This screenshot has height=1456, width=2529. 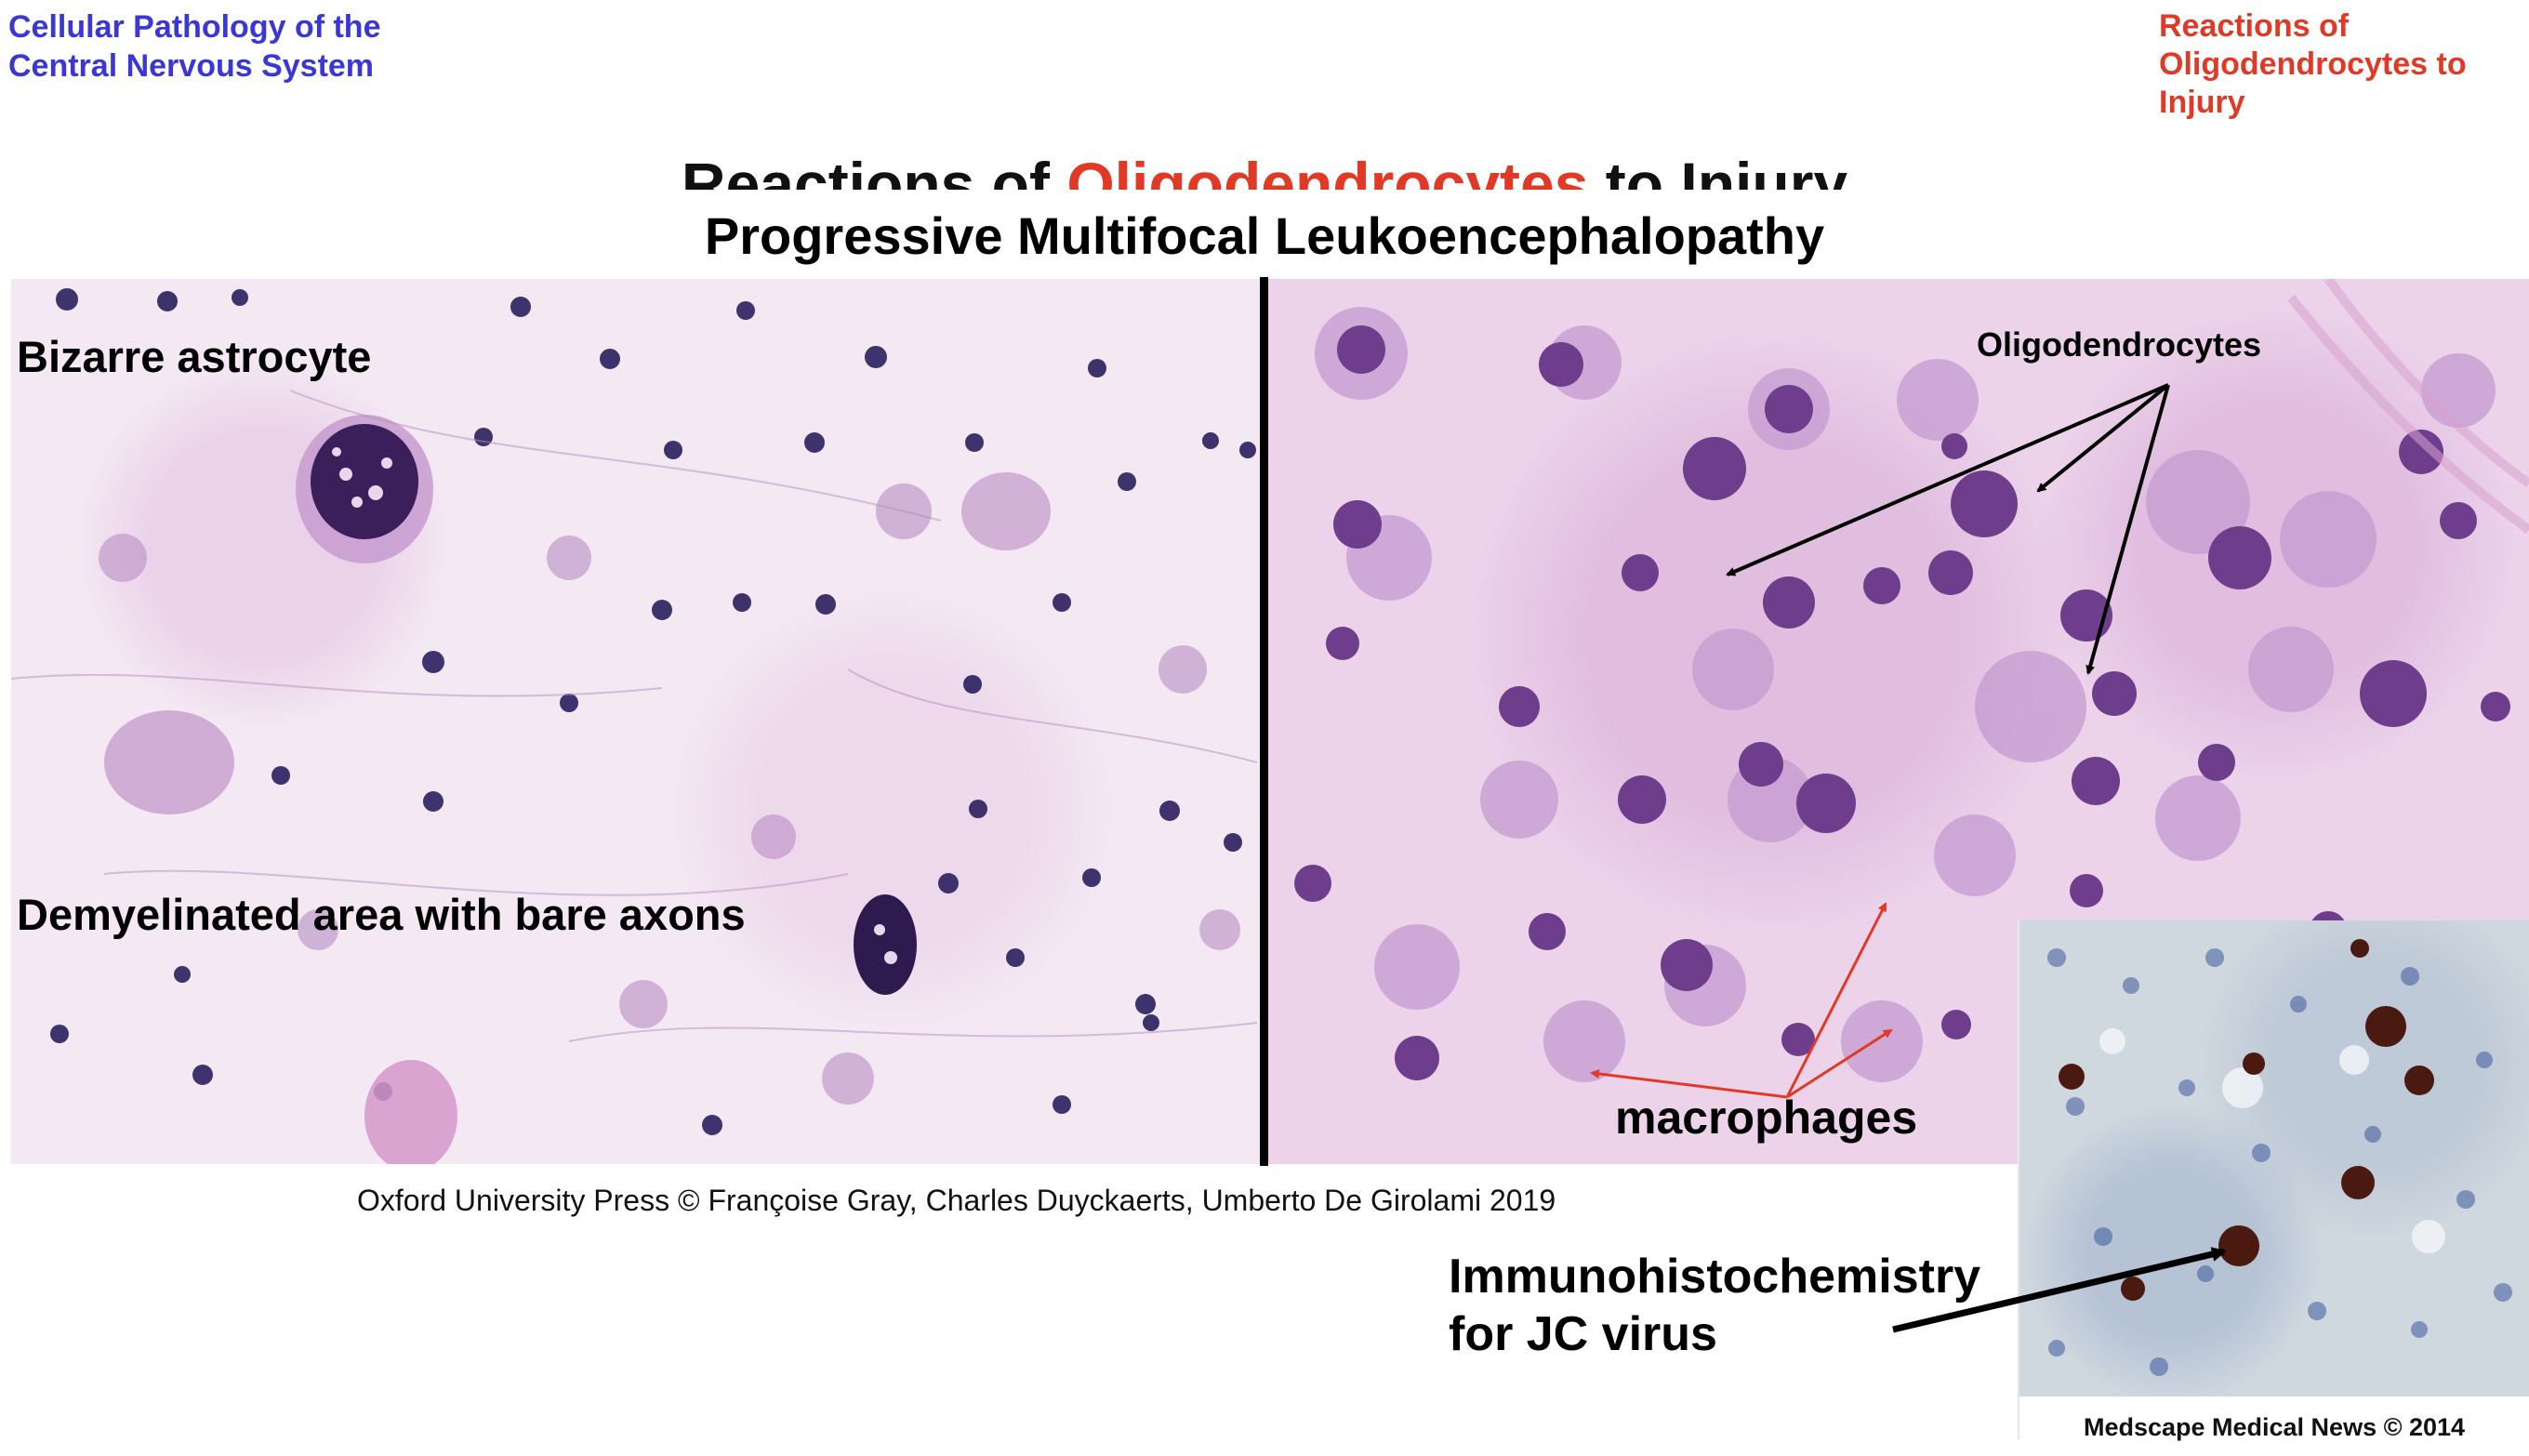 What do you see at coordinates (874, 170) in the screenshot?
I see `slide-title-part1: Reactions of` at bounding box center [874, 170].